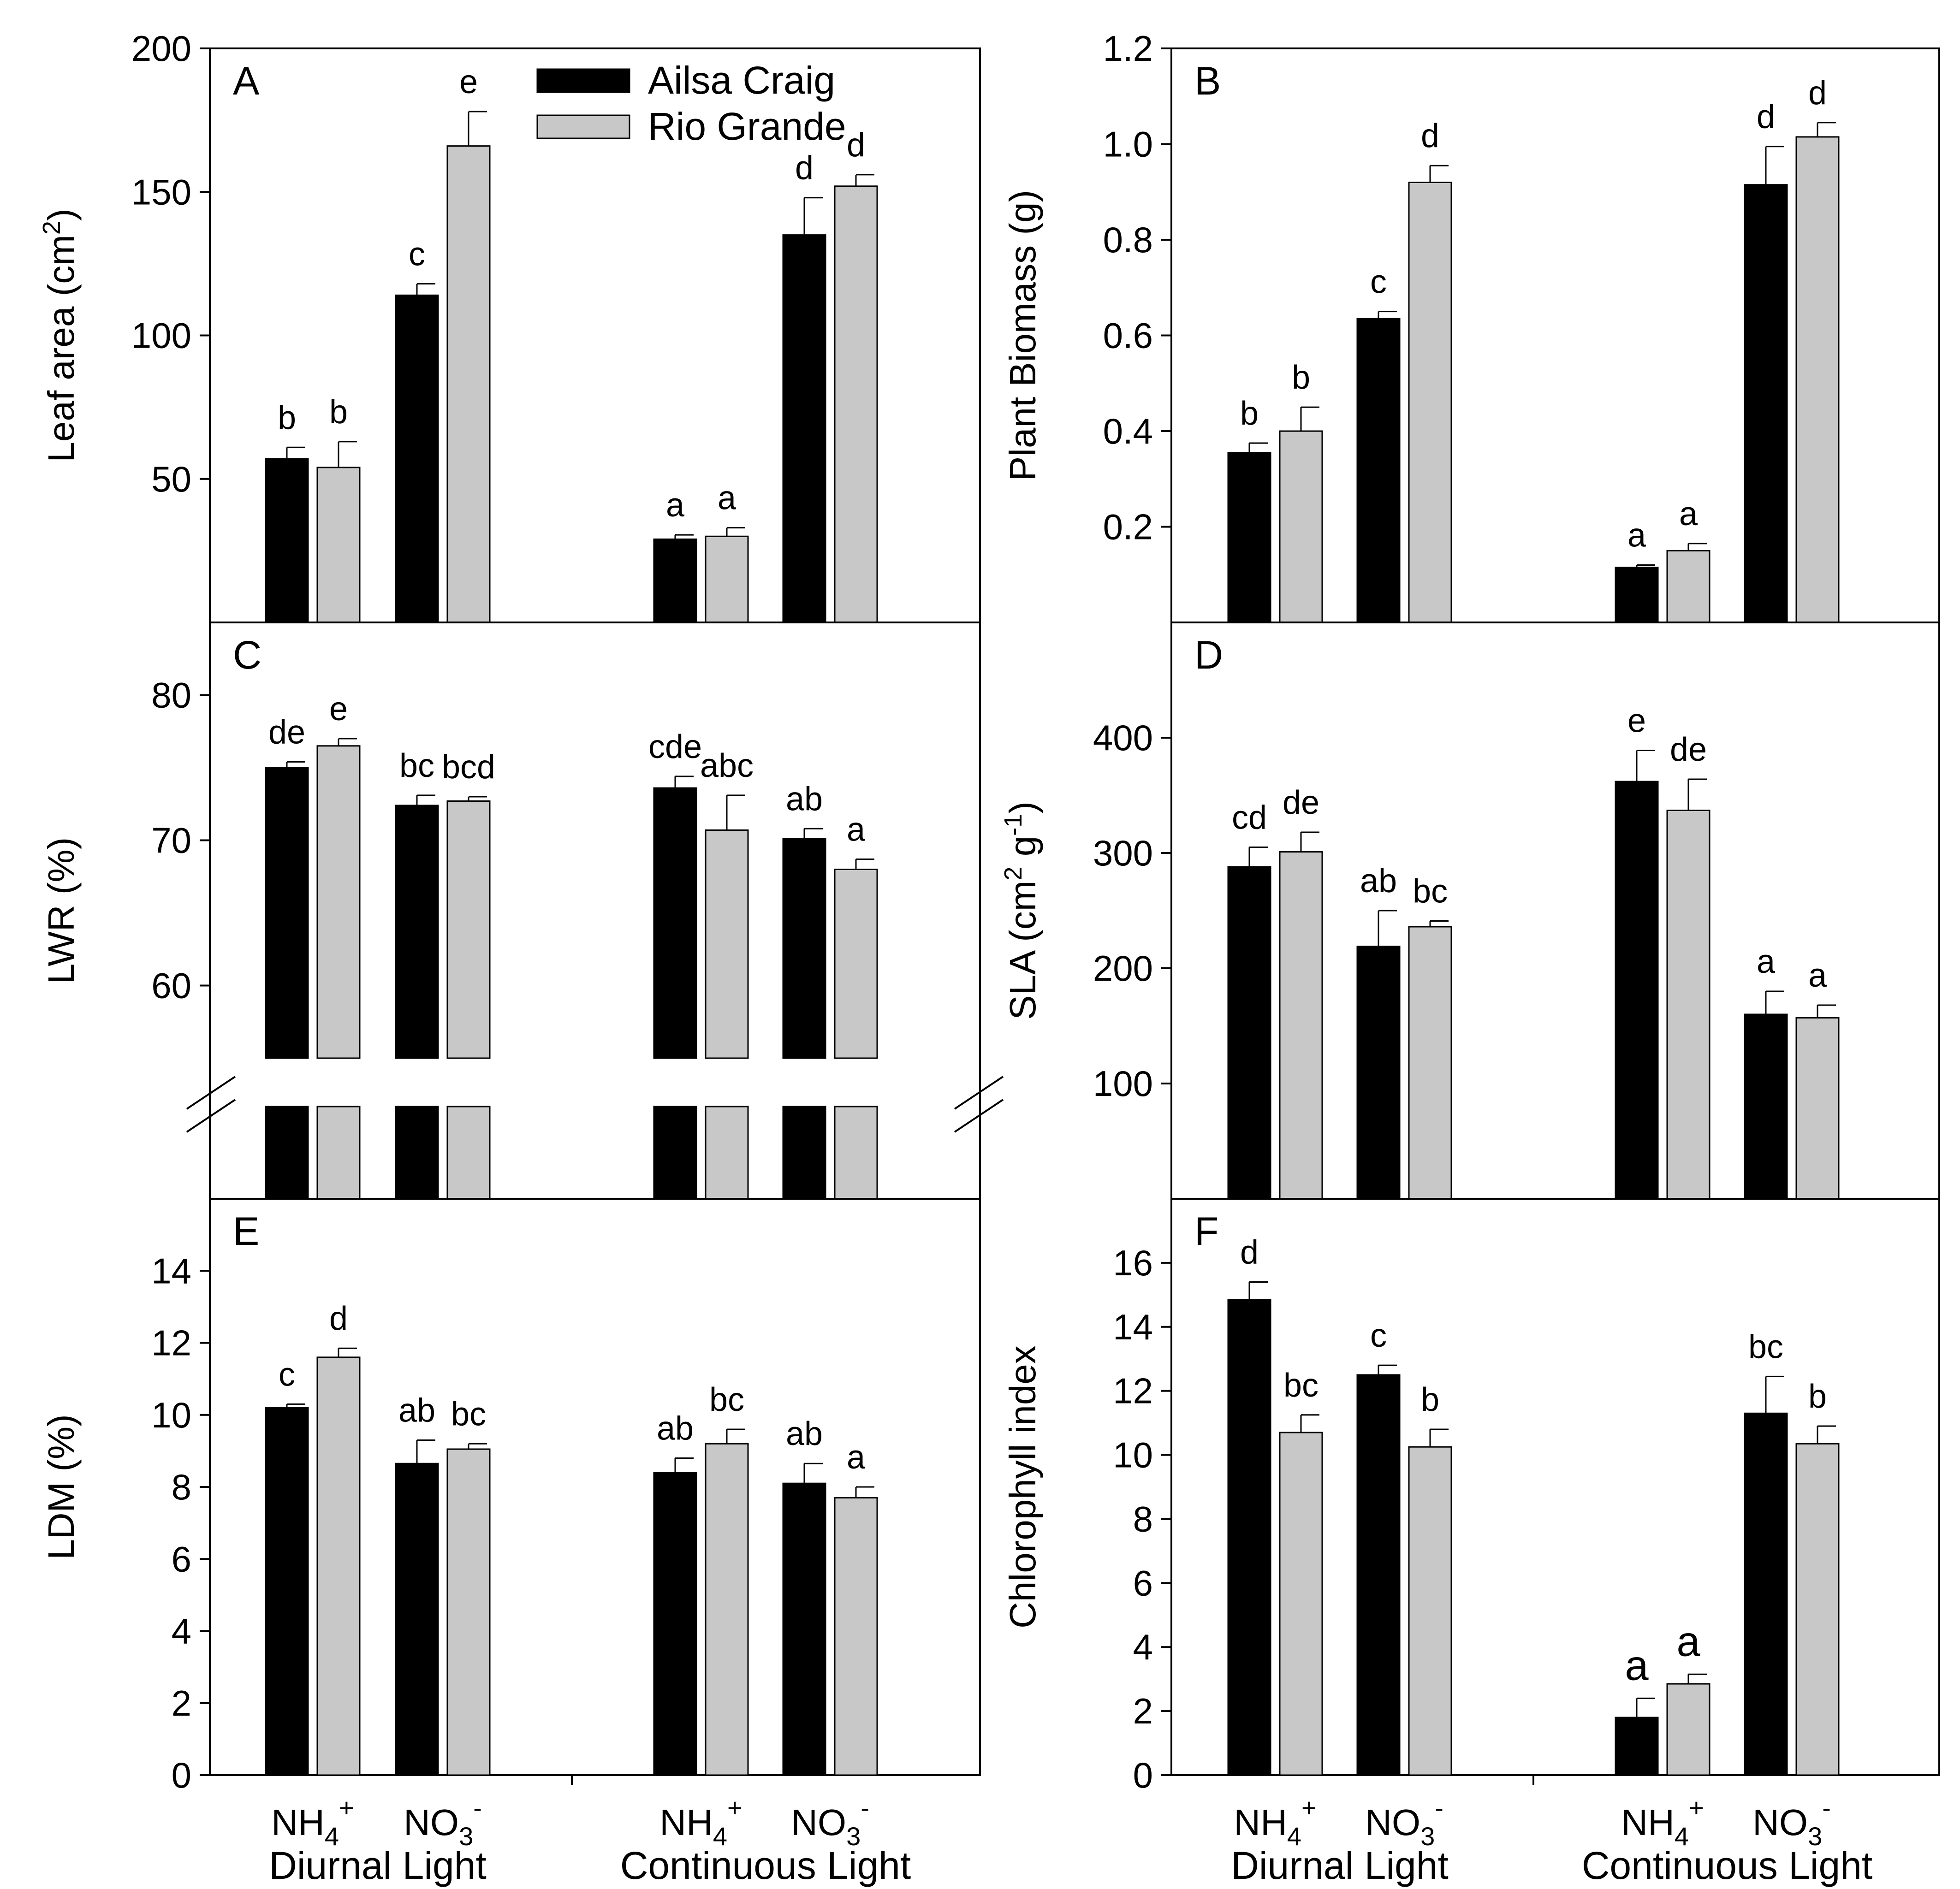 This screenshot has height=1889, width=1960. What do you see at coordinates (1206, 1231) in the screenshot?
I see `panel-label: F` at bounding box center [1206, 1231].